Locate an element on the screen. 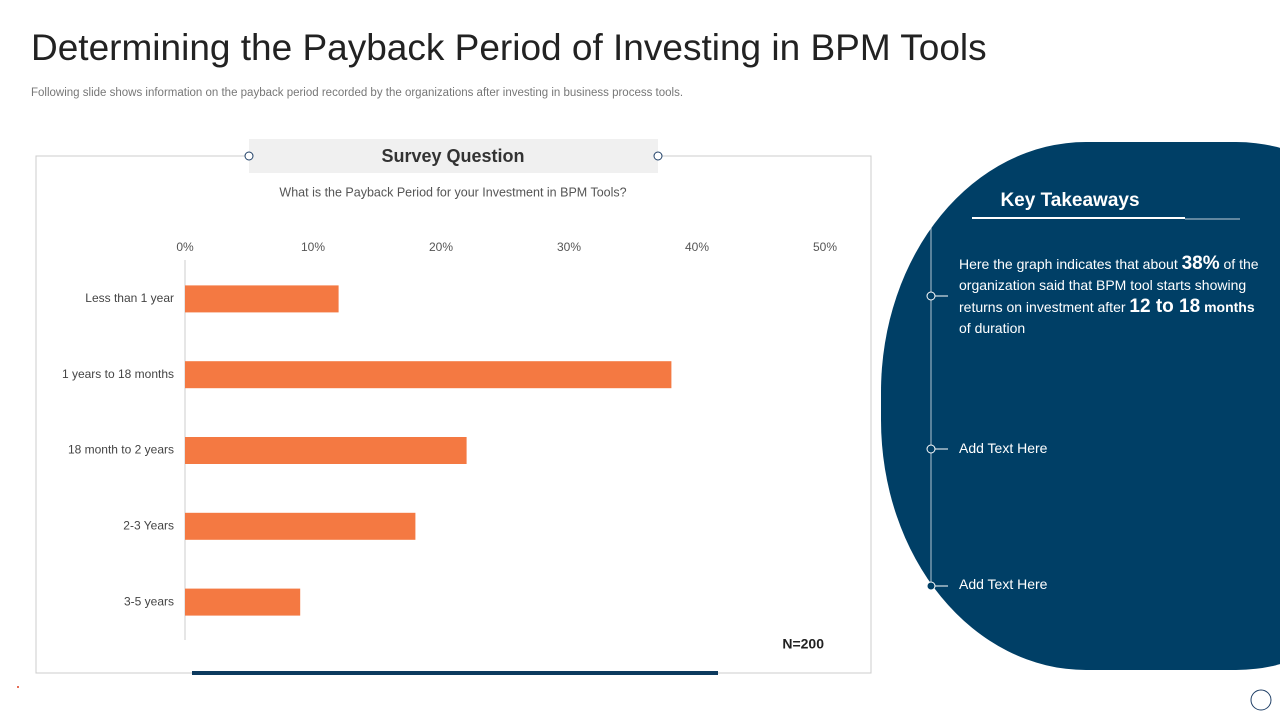  page-icon is located at coordinates (1261, 700).